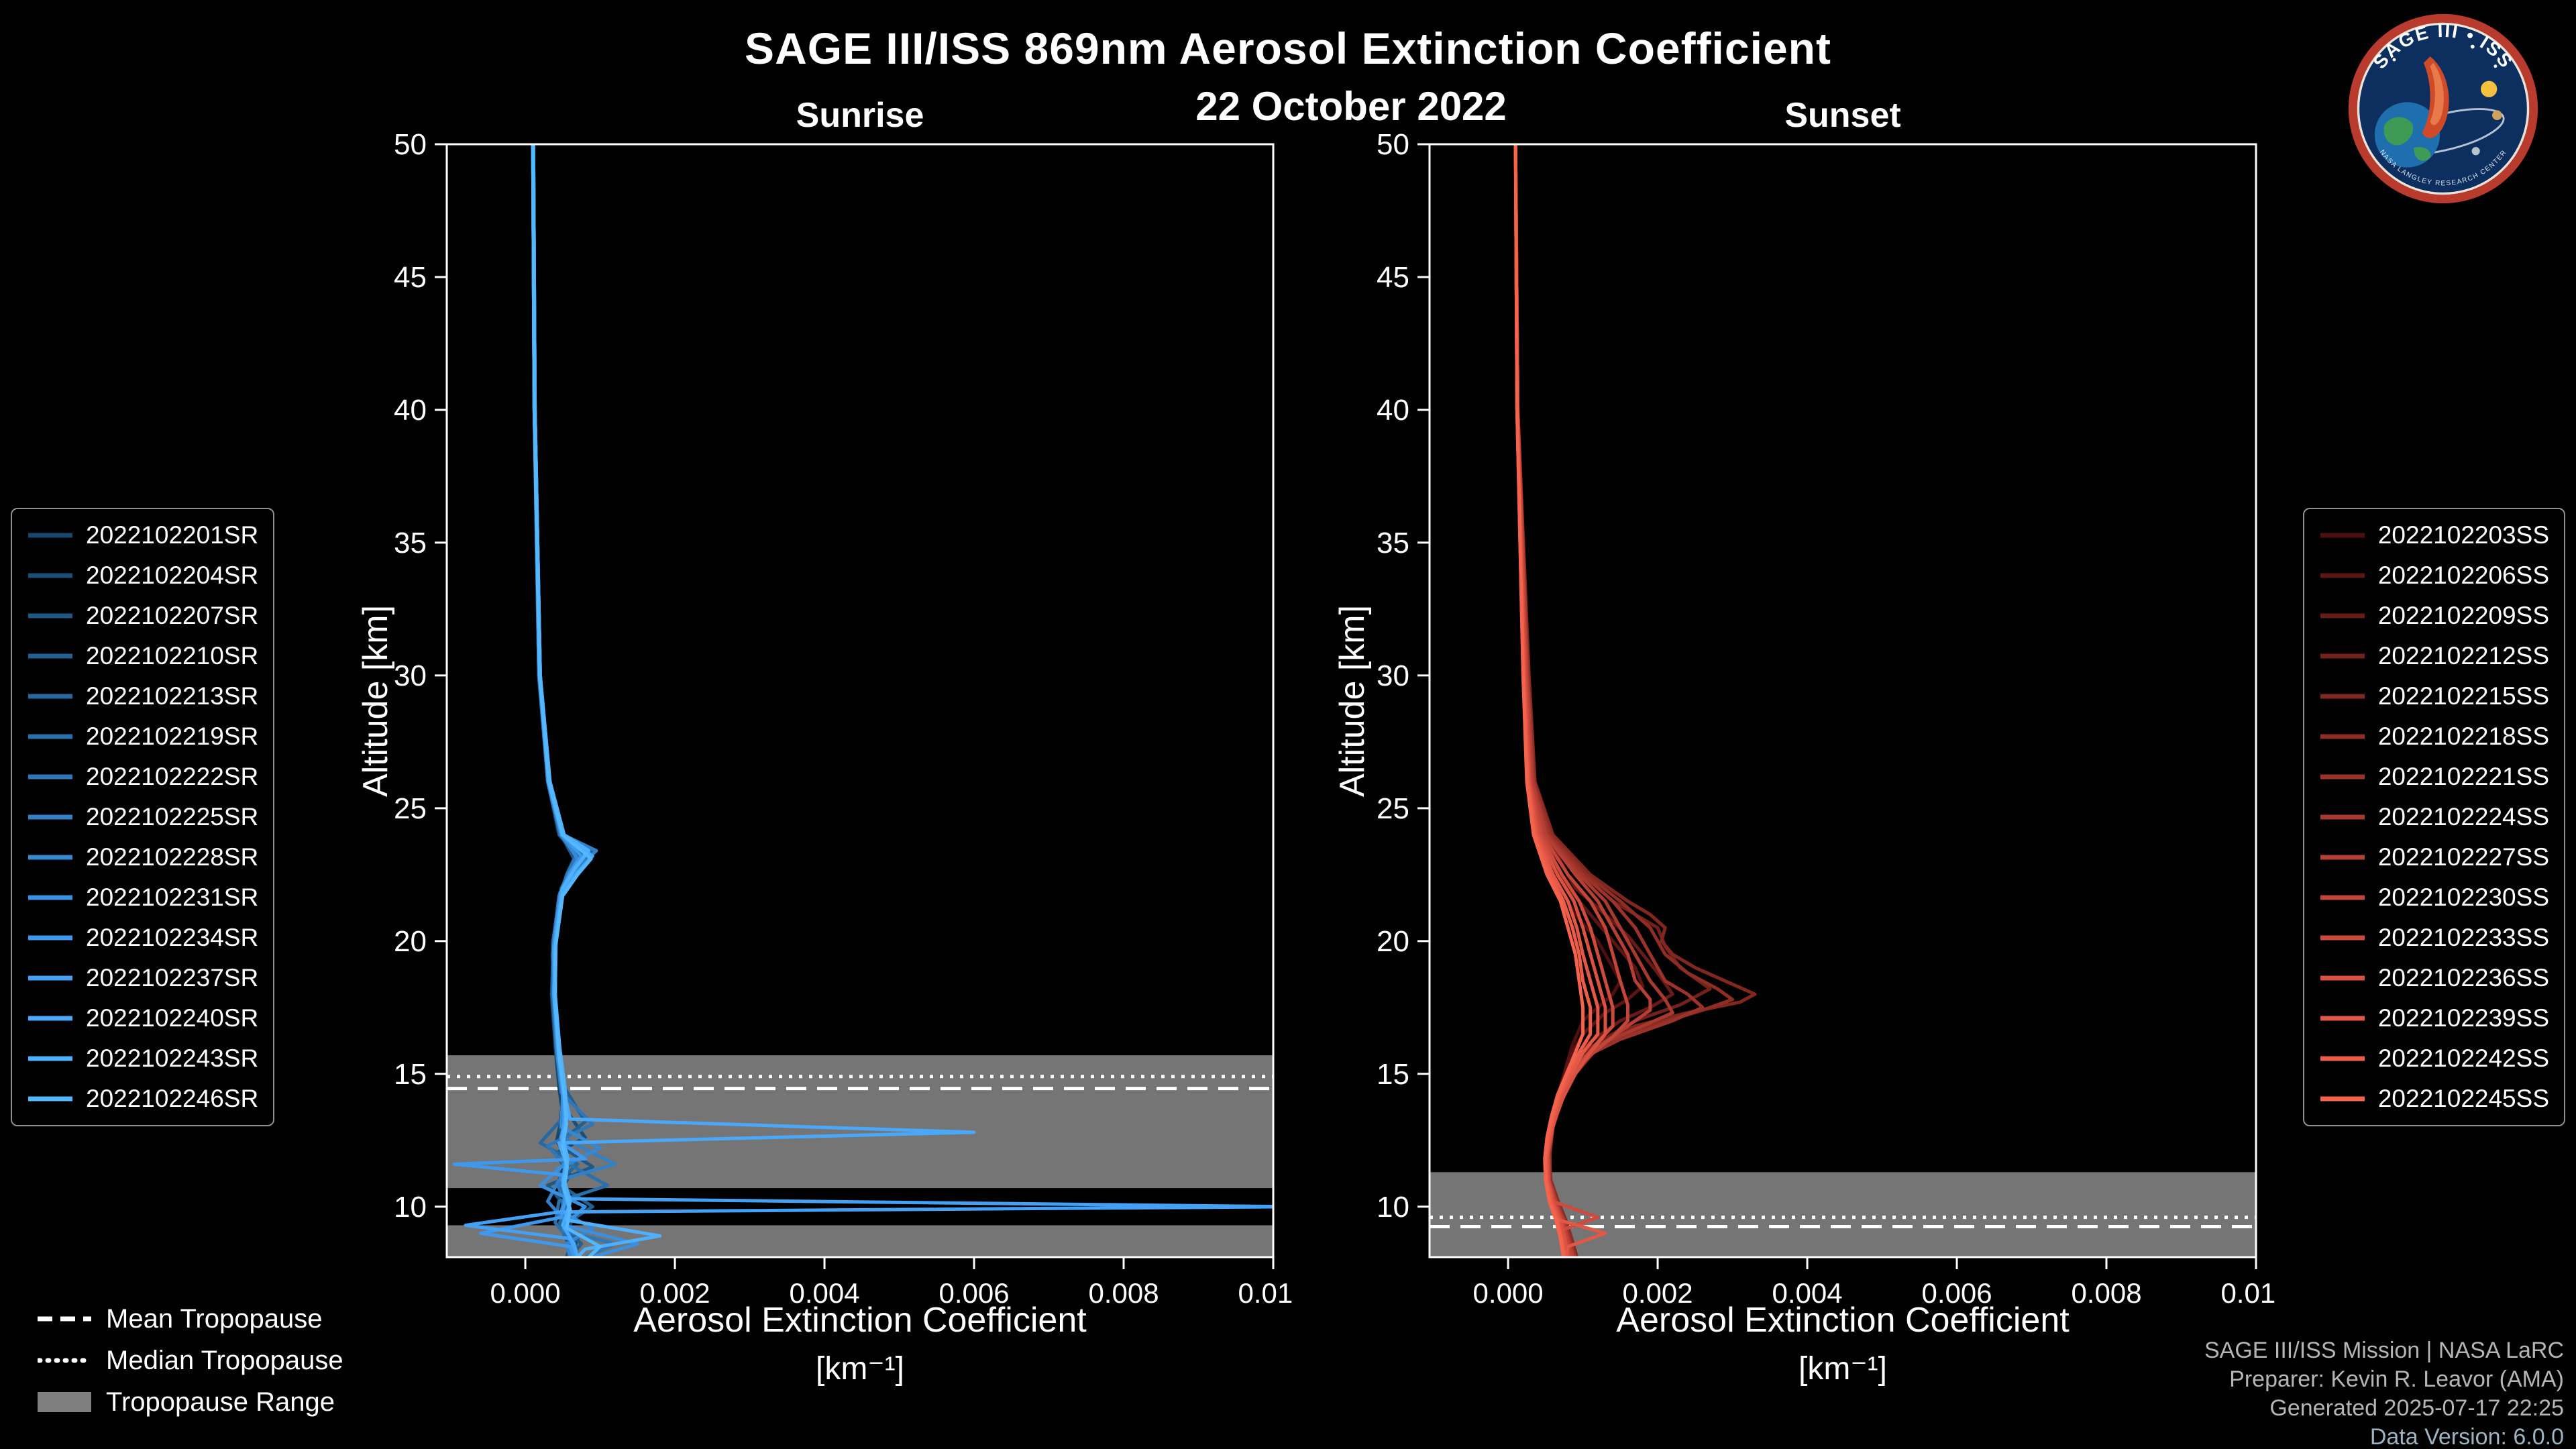 The width and height of the screenshot is (2576, 1449). What do you see at coordinates (410, 543) in the screenshot?
I see `y-tick-label: 35` at bounding box center [410, 543].